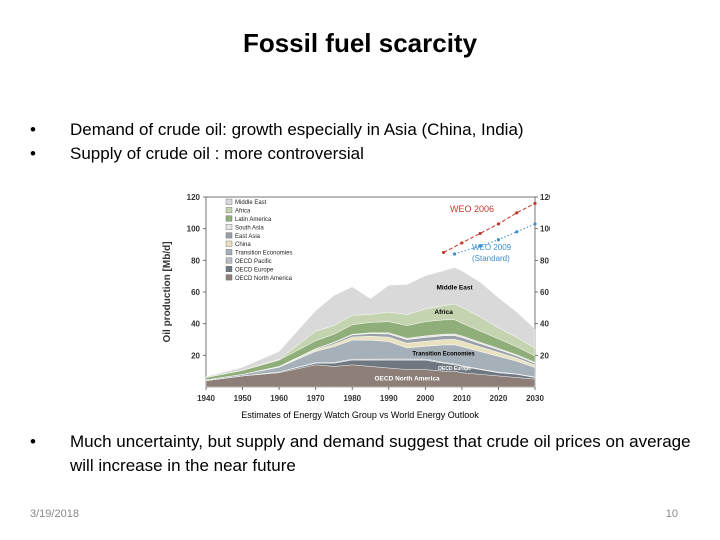 The width and height of the screenshot is (720, 540). What do you see at coordinates (462, 398) in the screenshot?
I see `x-tick-label: 2010` at bounding box center [462, 398].